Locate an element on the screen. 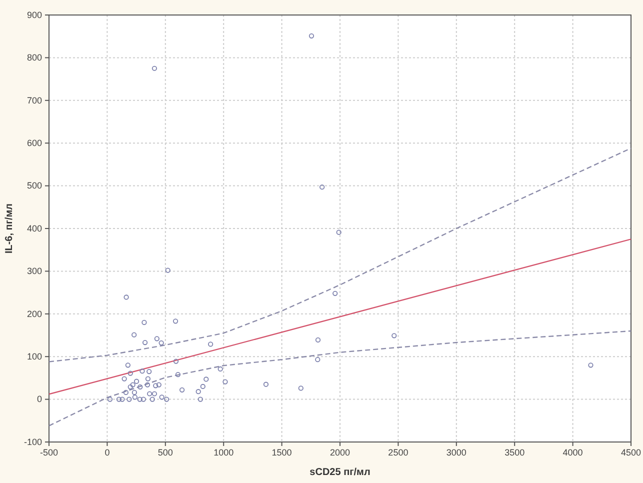  y-tick-label: 700 is located at coordinates (34, 100).